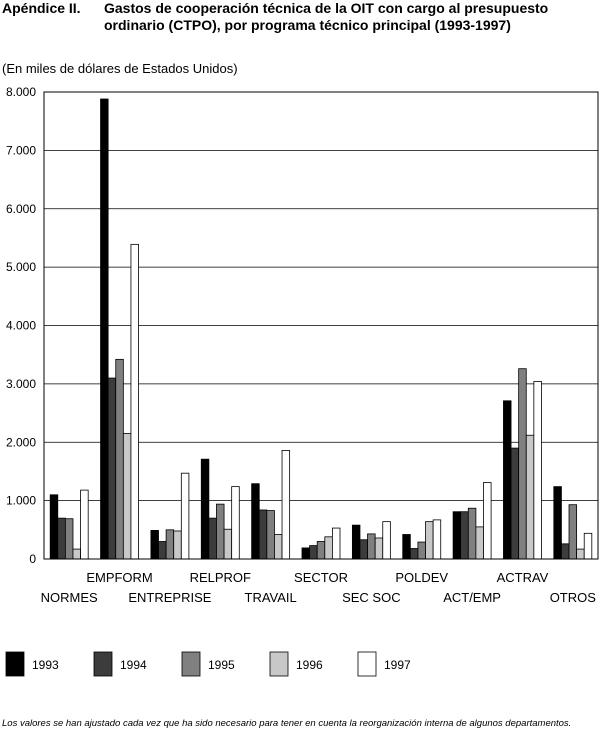  What do you see at coordinates (588, 546) in the screenshot?
I see `bar-otros-1997` at bounding box center [588, 546].